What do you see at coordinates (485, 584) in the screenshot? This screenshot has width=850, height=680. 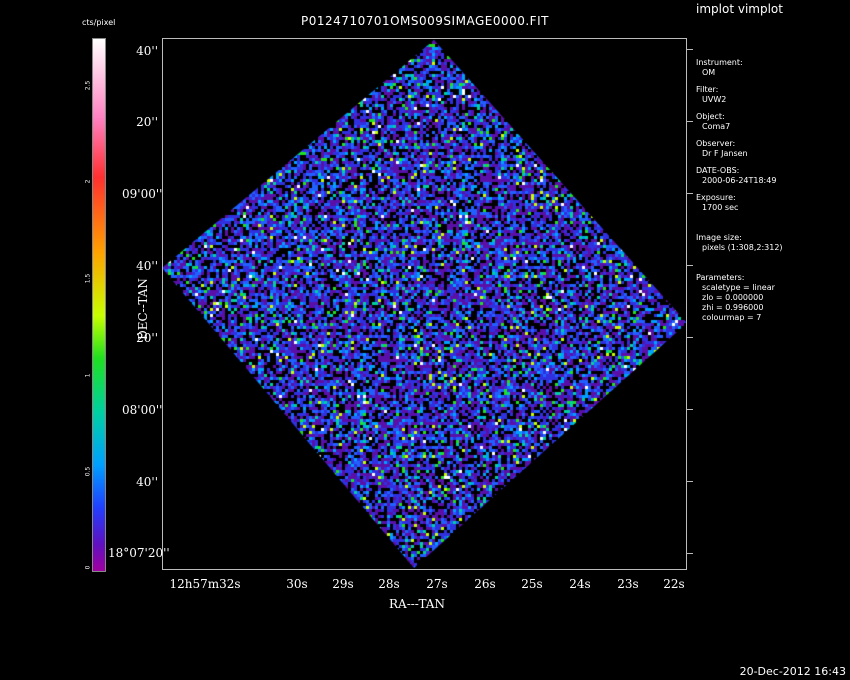 I see `x-tick-label: 26s` at bounding box center [485, 584].